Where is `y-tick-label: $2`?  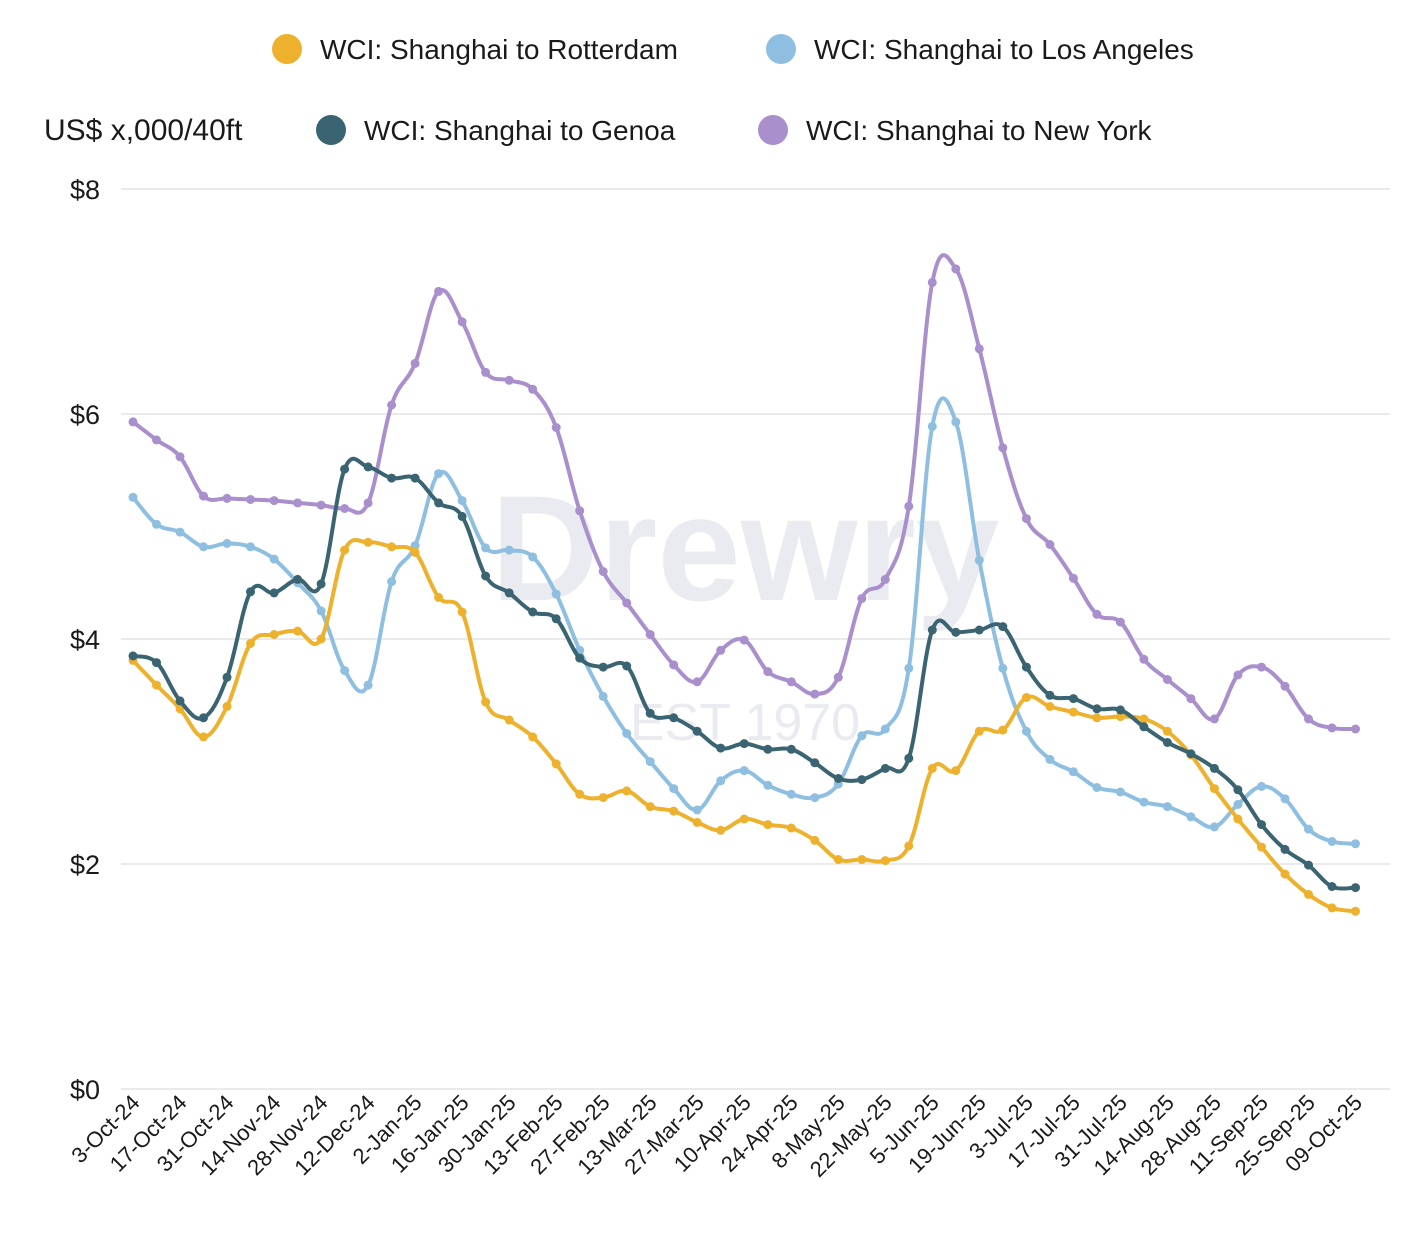
y-tick-label: $2 is located at coordinates (85, 865).